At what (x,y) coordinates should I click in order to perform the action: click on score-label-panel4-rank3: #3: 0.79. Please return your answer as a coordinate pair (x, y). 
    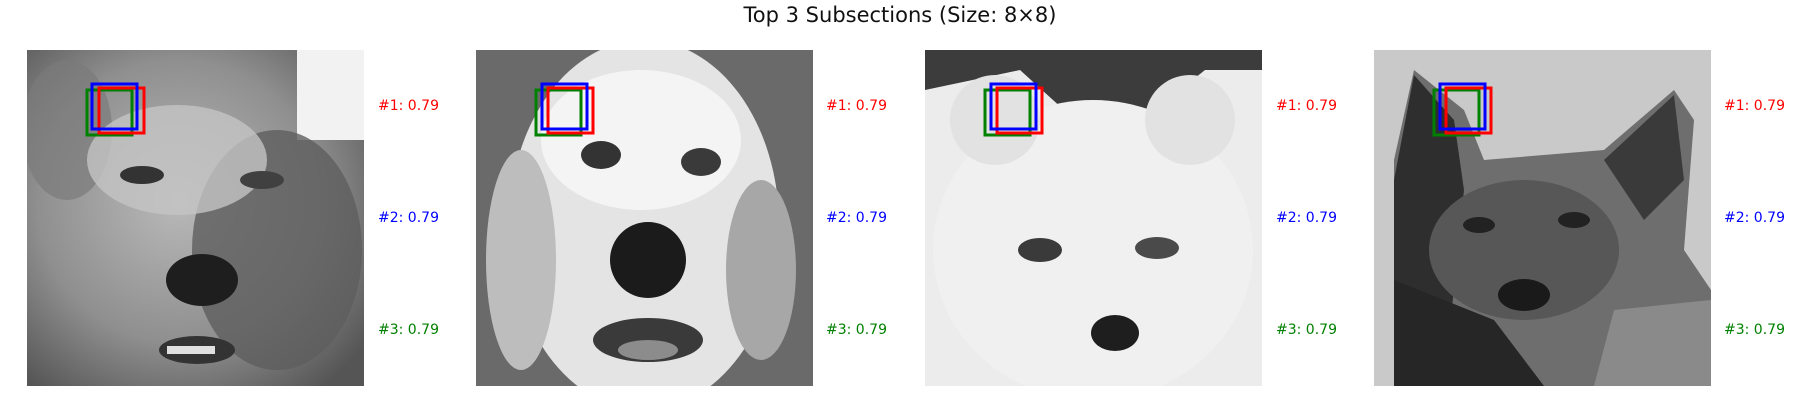
    Looking at the image, I should click on (1754, 330).